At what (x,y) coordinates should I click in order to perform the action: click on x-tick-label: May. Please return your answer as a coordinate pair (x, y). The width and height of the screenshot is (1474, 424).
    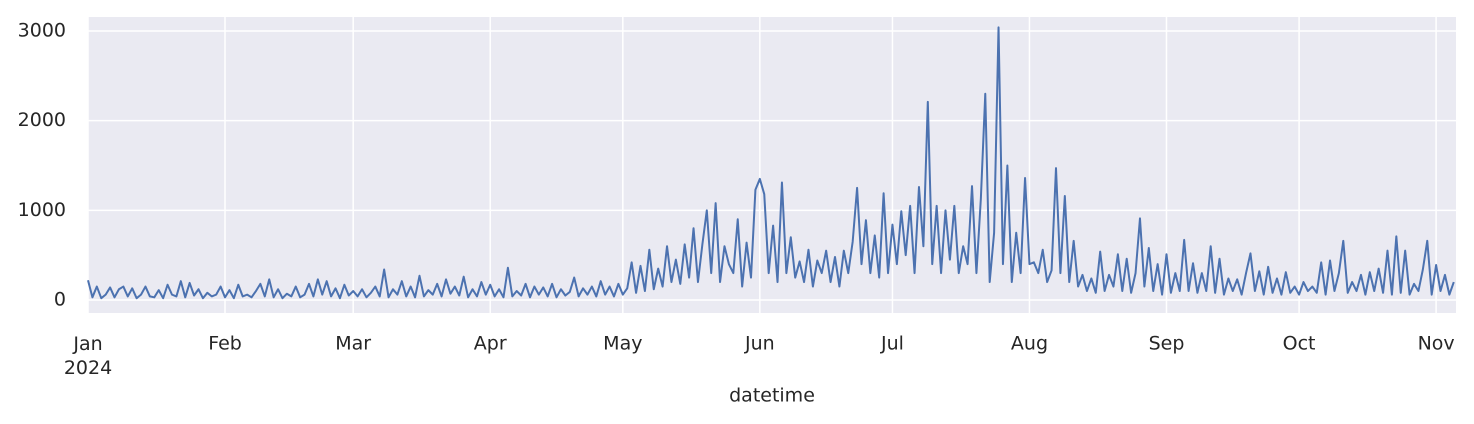
    Looking at the image, I should click on (622, 344).